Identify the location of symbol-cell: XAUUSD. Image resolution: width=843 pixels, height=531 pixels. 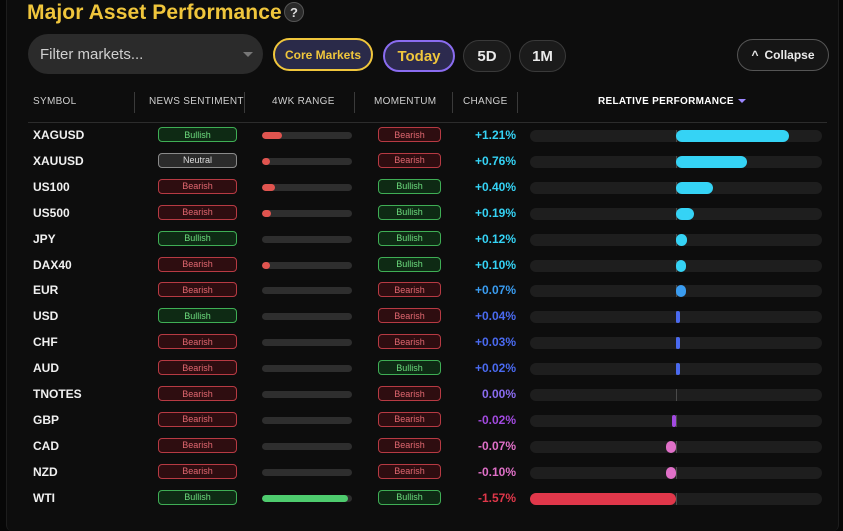
(58, 160).